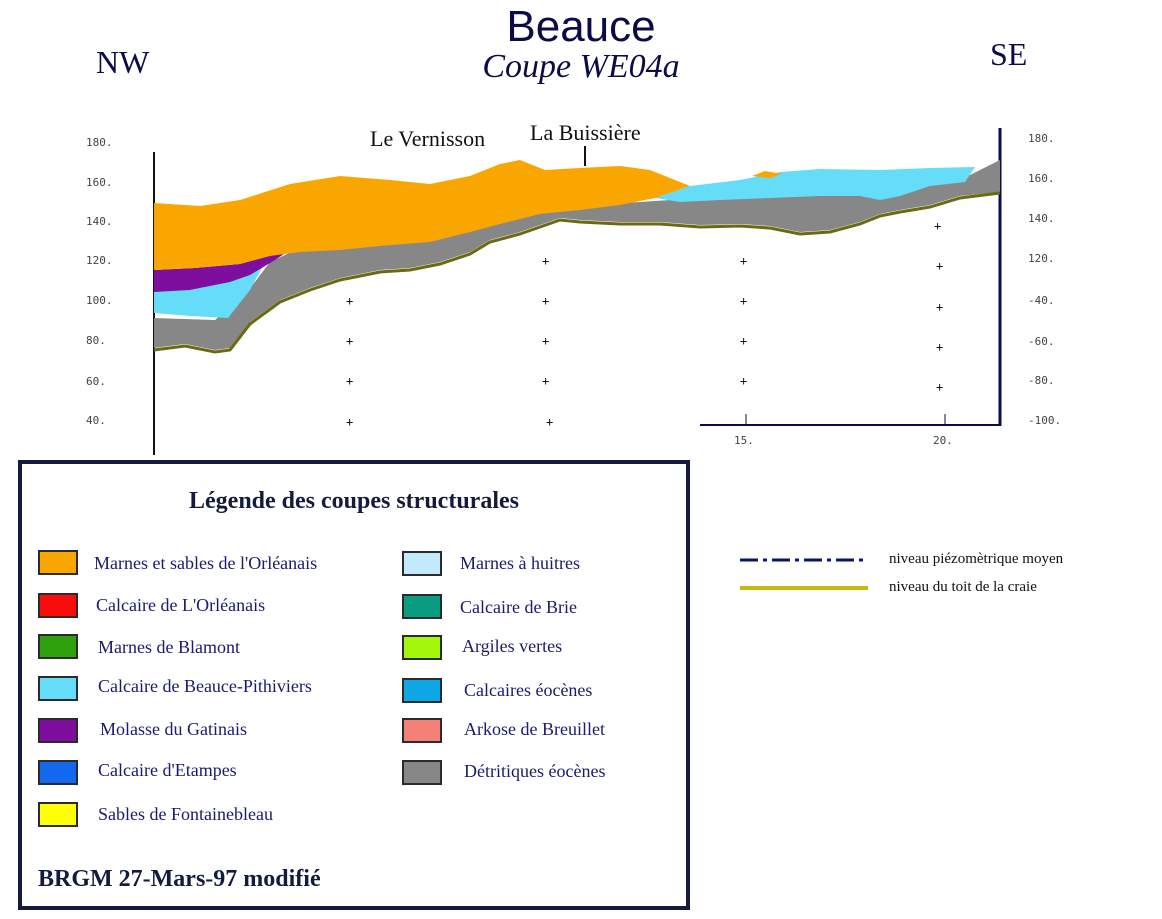 This screenshot has width=1162, height=919. I want to click on swatch-arkose-breuillet, so click(422, 730).